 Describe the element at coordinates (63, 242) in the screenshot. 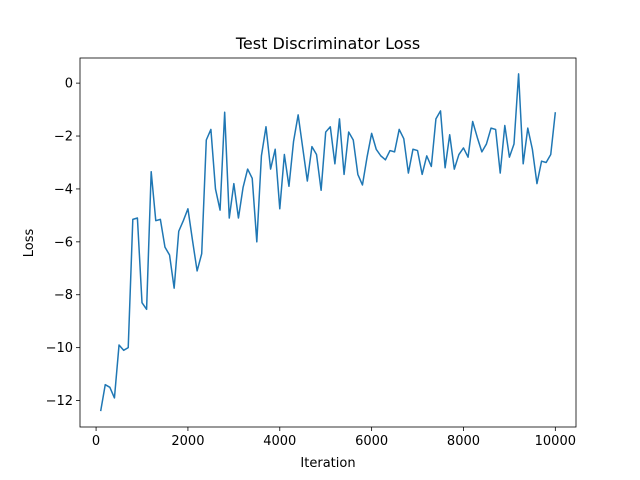

I see `y-tick-label: −6` at that location.